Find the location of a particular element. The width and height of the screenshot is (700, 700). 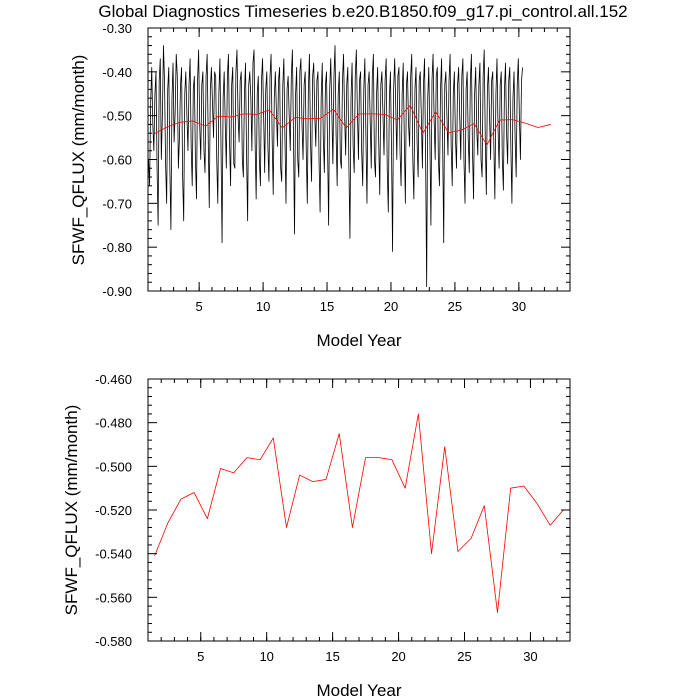

top-panel-y-tick-label: -0.50 is located at coordinates (117, 116).